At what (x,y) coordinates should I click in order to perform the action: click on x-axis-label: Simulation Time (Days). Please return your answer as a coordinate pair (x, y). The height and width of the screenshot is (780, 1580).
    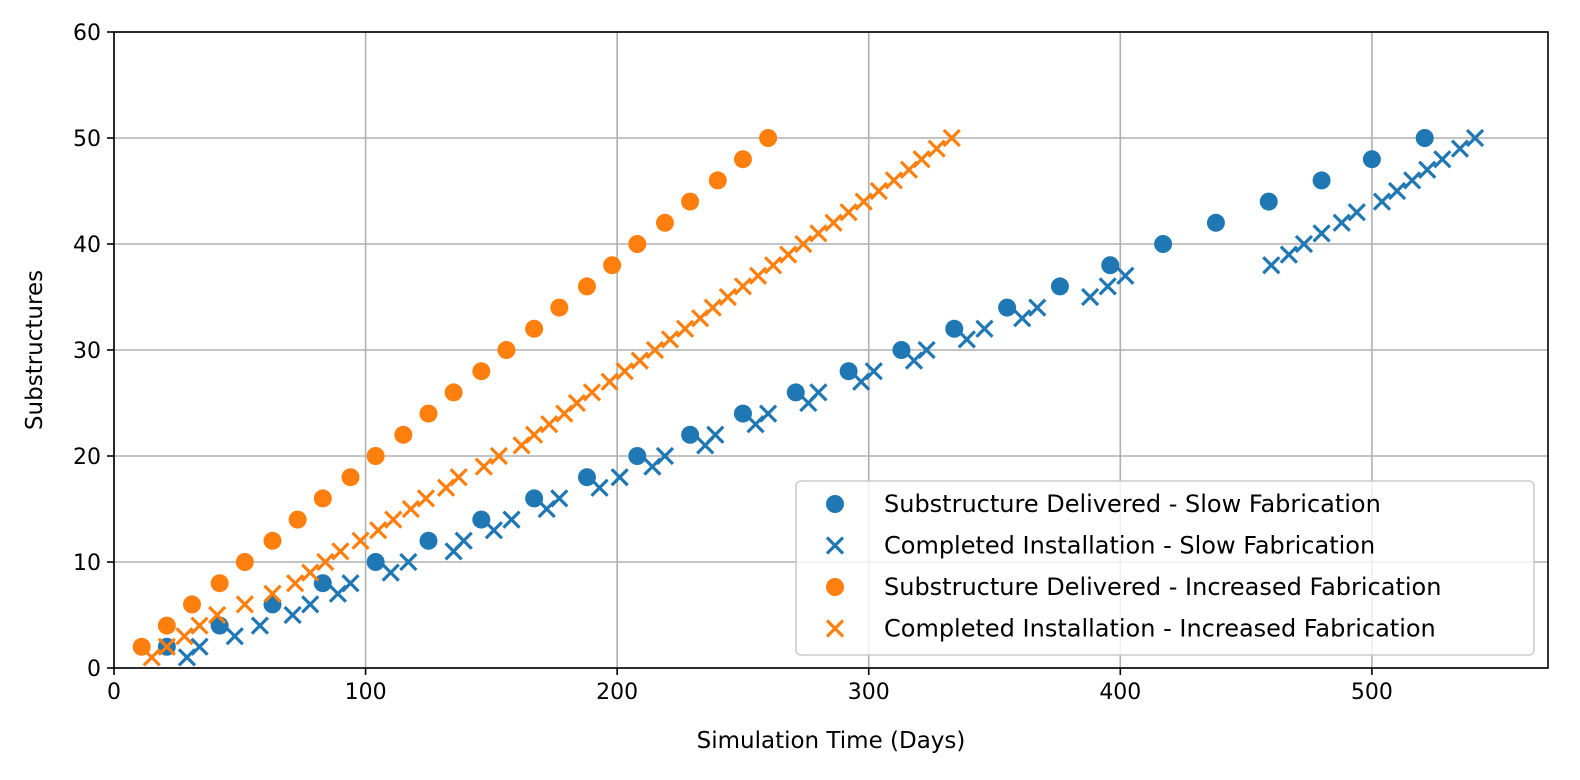
    Looking at the image, I should click on (831, 741).